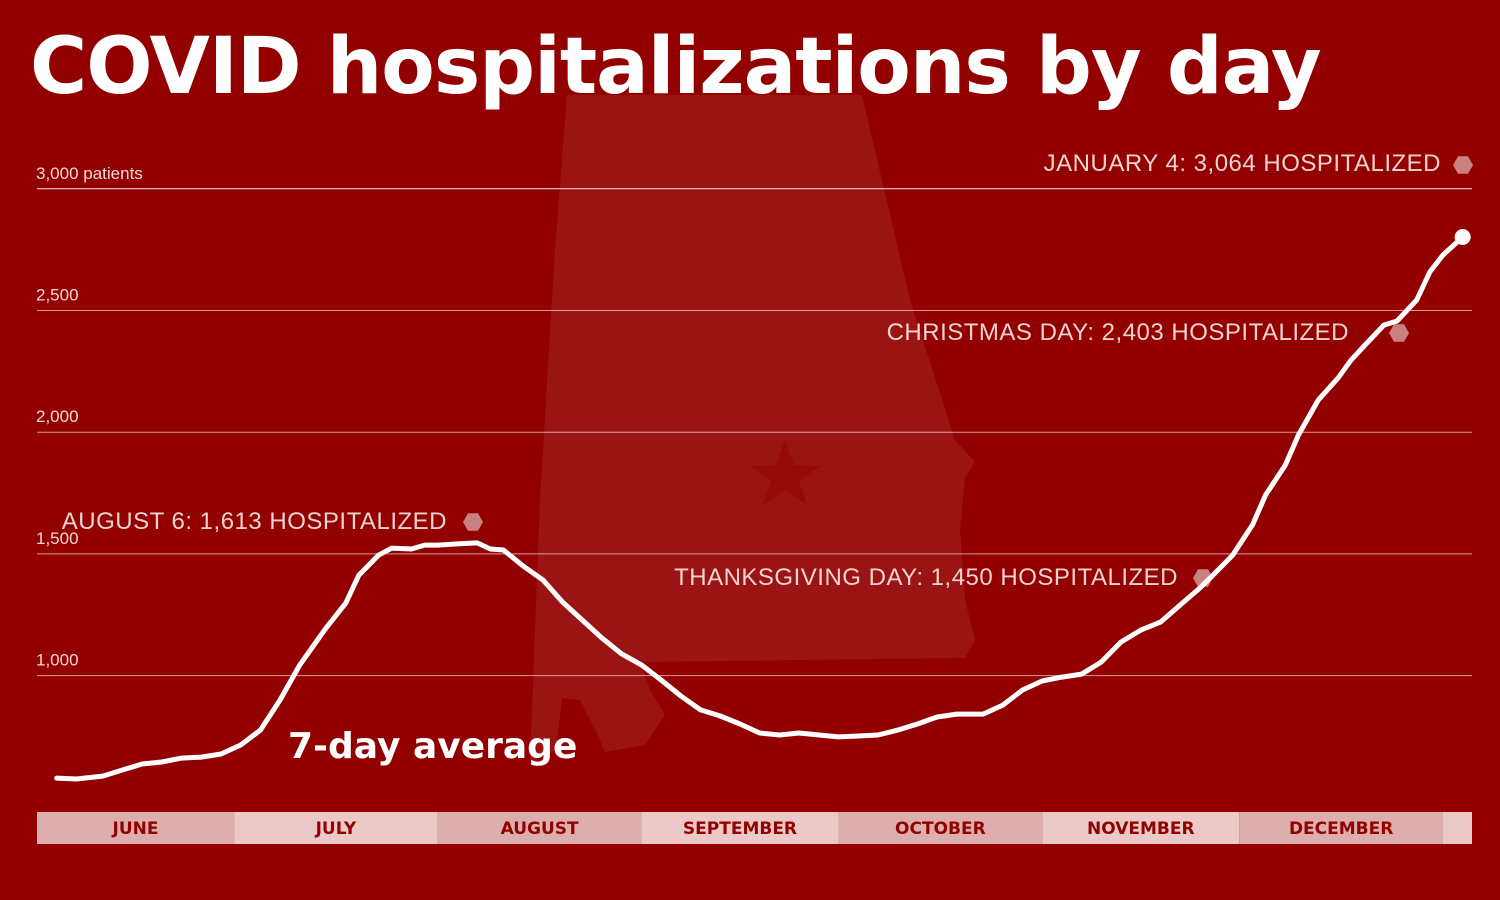  Describe the element at coordinates (57, 538) in the screenshot. I see `y-tick-label: 1,500` at that location.